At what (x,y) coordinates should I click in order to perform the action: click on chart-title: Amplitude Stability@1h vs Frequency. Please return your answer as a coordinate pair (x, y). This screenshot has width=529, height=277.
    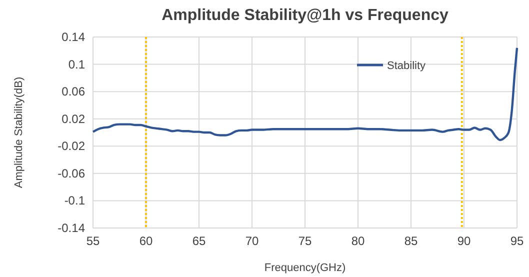
    Looking at the image, I should click on (305, 15).